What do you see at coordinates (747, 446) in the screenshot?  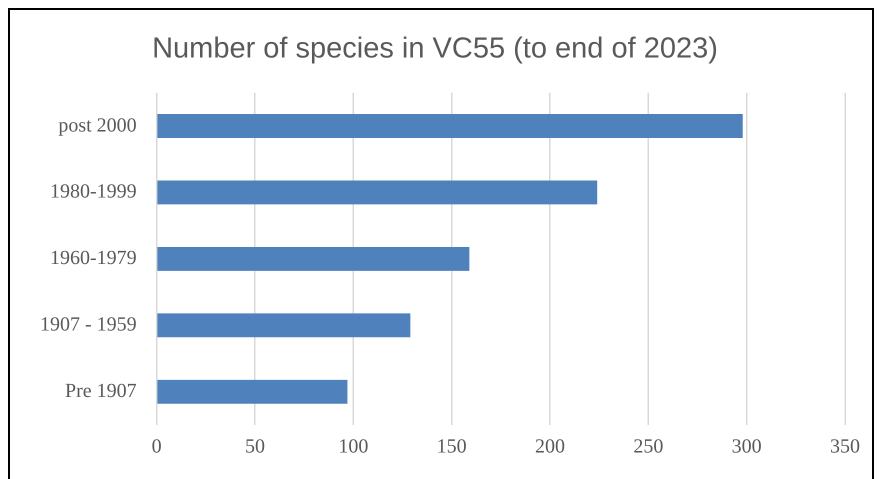 I see `x-tick-label: 300` at bounding box center [747, 446].